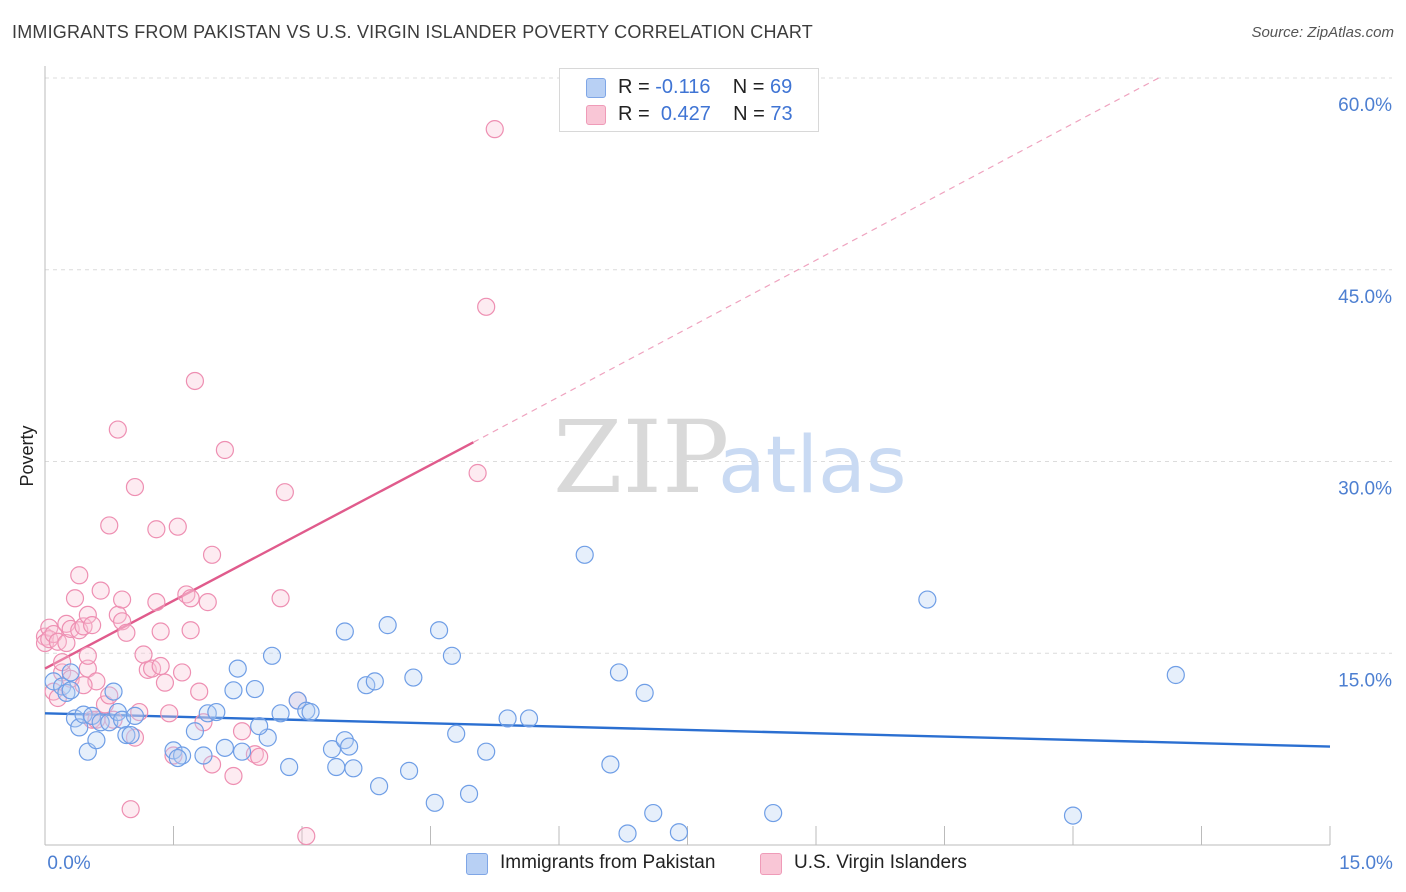 The height and width of the screenshot is (892, 1406). Describe the element at coordinates (1322, 32) in the screenshot. I see `source-label: Source: ZipAtlas.com` at that location.